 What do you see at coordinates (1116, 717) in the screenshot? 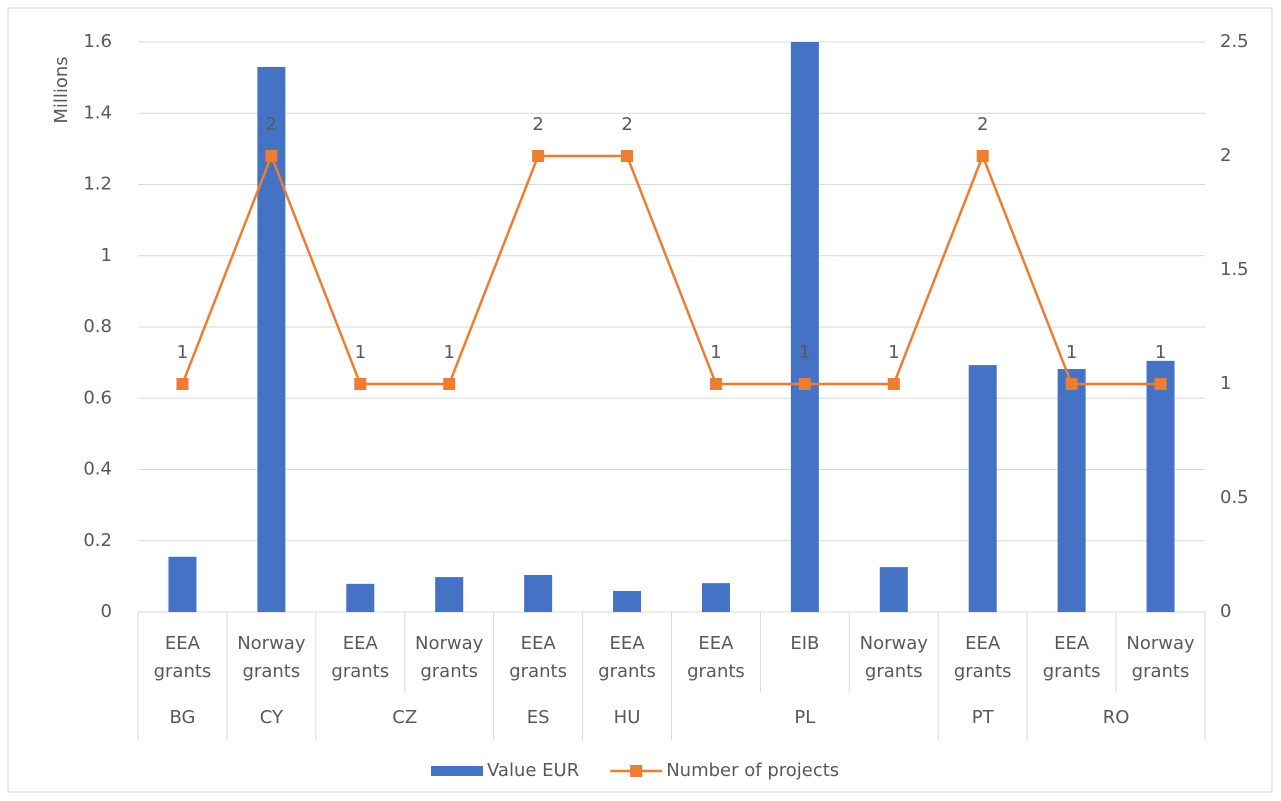
I see `group-label: RO` at bounding box center [1116, 717].